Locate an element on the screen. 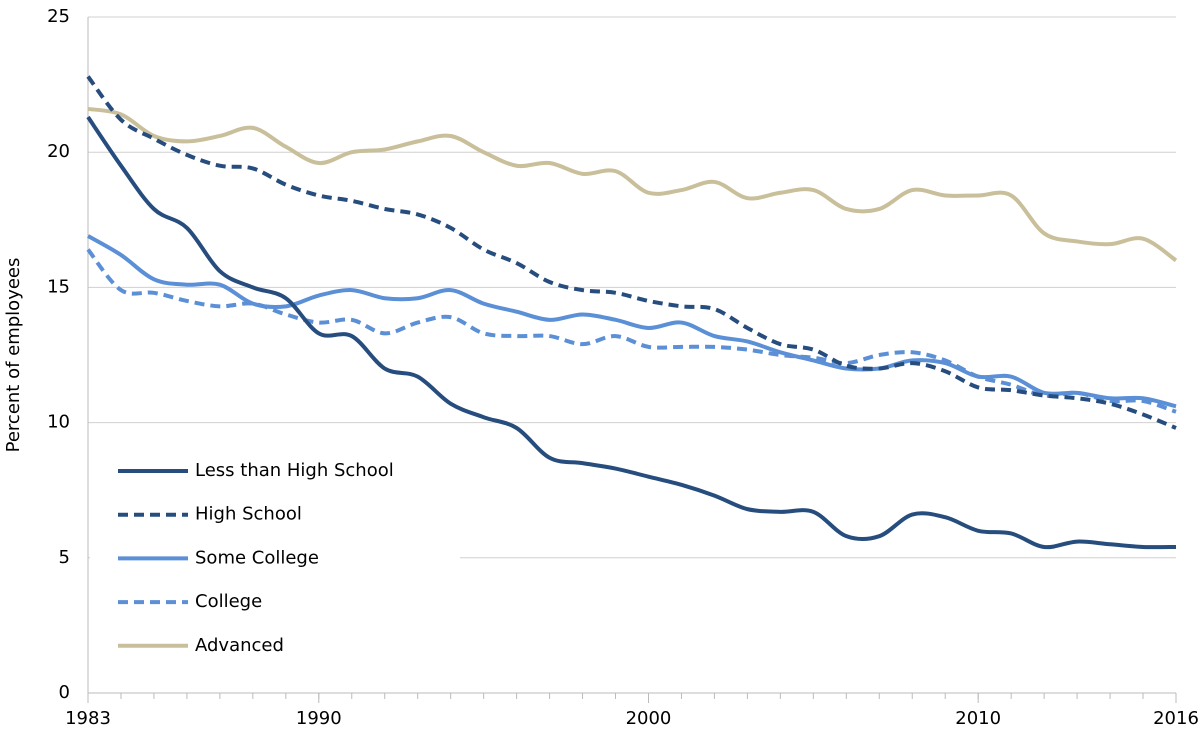  legend-label: College is located at coordinates (228, 601).